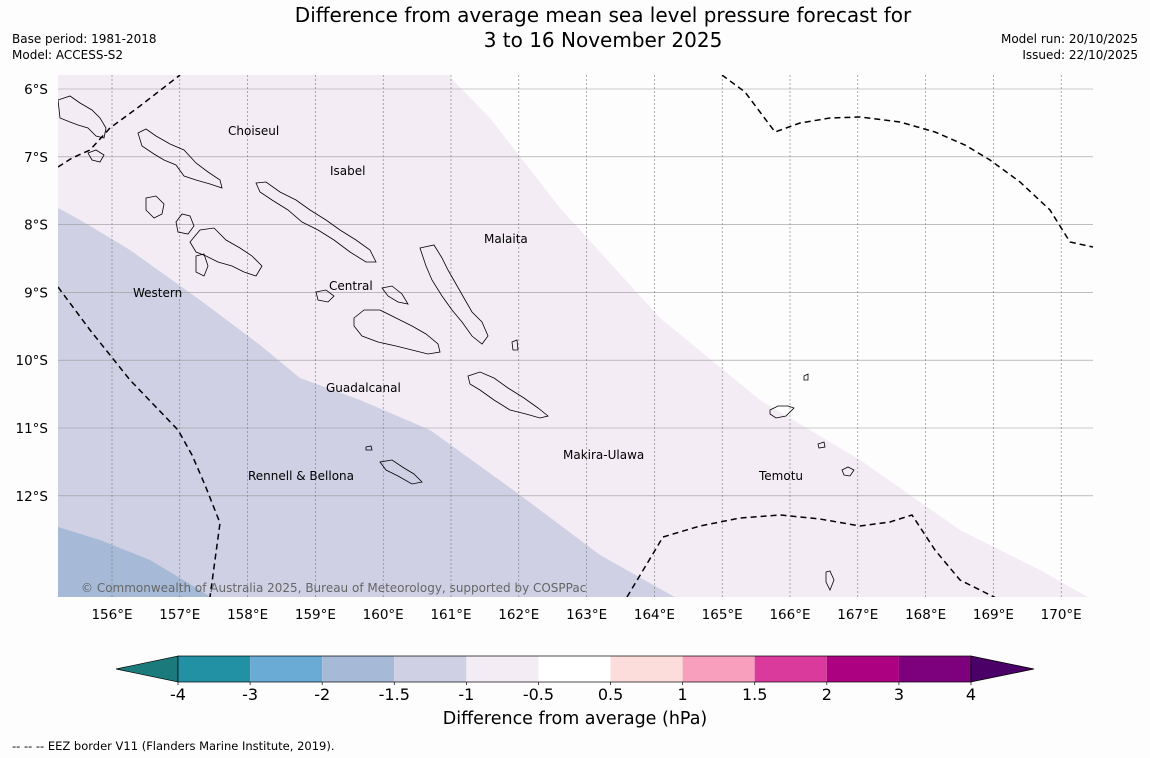 The width and height of the screenshot is (1150, 758). What do you see at coordinates (925, 615) in the screenshot?
I see `lon-label: 168°E` at bounding box center [925, 615].